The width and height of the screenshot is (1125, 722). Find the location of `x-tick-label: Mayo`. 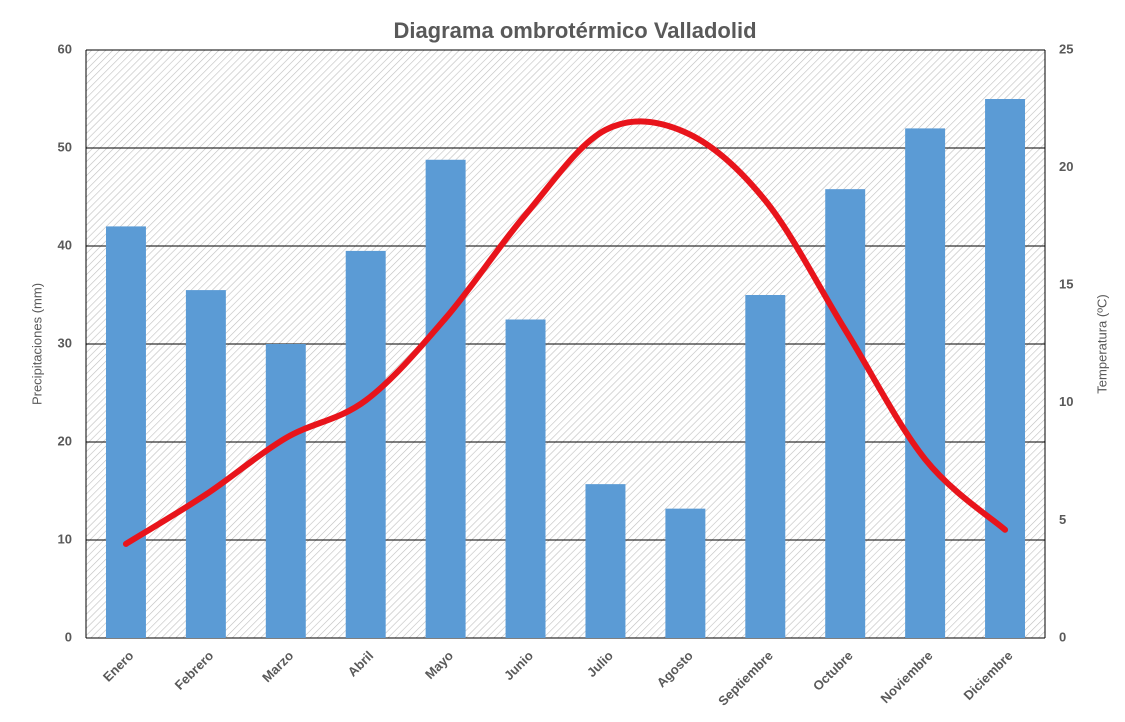

x-tick-label: Mayo is located at coordinates (439, 665).